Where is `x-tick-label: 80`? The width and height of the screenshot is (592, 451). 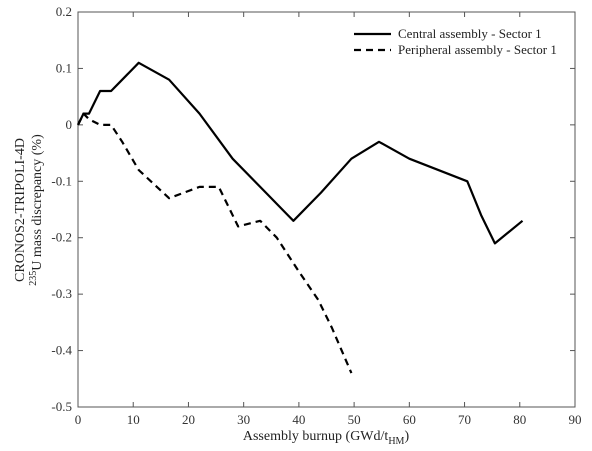 x-tick-label: 80 is located at coordinates (519, 419).